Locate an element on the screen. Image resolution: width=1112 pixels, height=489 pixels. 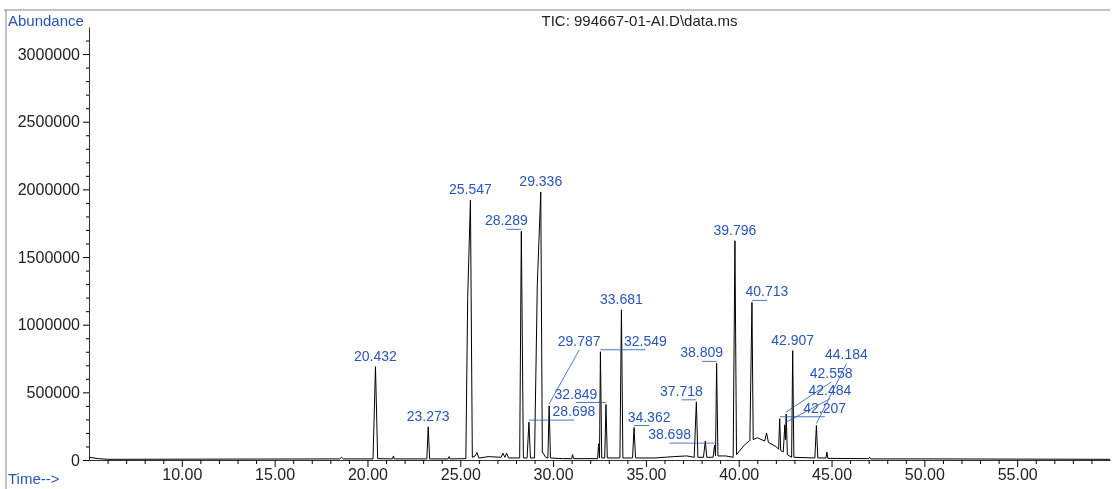
annotation: 32.849 is located at coordinates (576, 393).